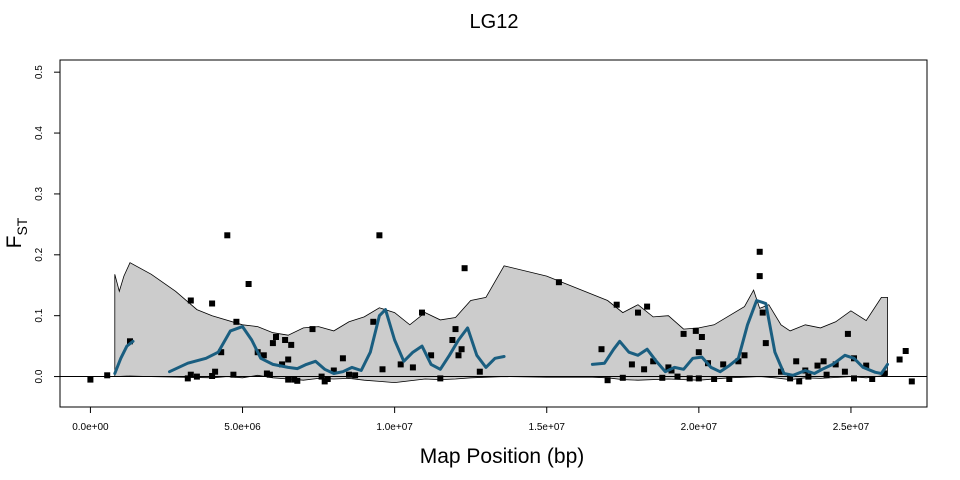 The width and height of the screenshot is (960, 480). What do you see at coordinates (242, 427) in the screenshot?
I see `x-tick-label: 5.0e+06` at bounding box center [242, 427].